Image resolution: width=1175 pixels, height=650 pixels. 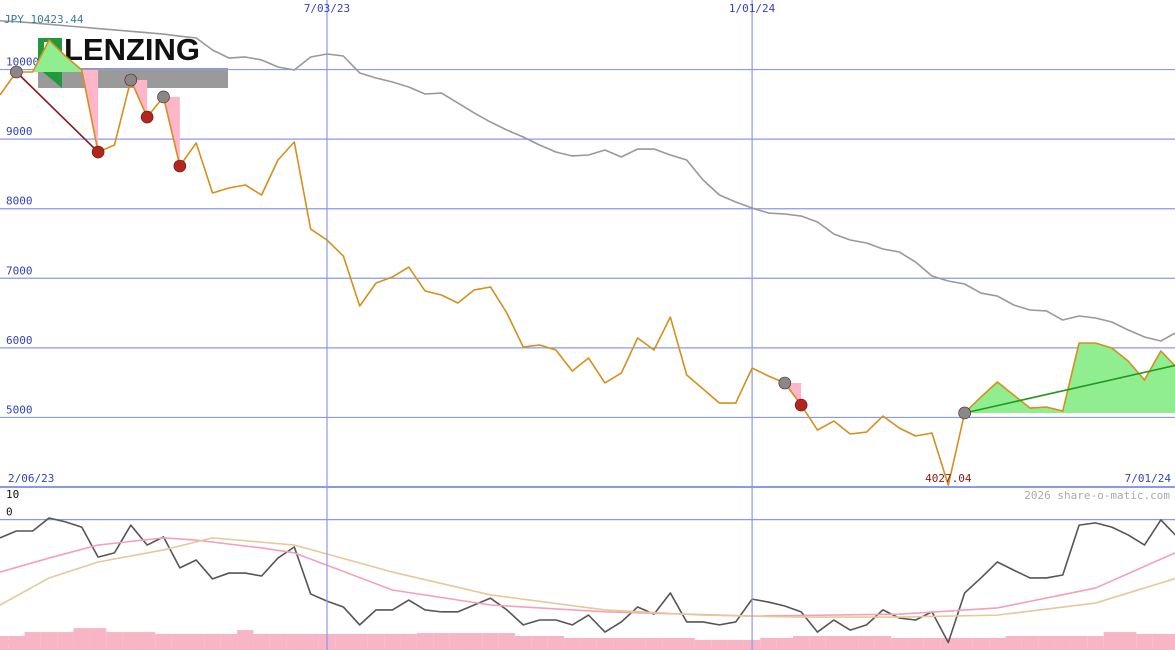 I want to click on y-tick-label: 10000, so click(x=22, y=62).